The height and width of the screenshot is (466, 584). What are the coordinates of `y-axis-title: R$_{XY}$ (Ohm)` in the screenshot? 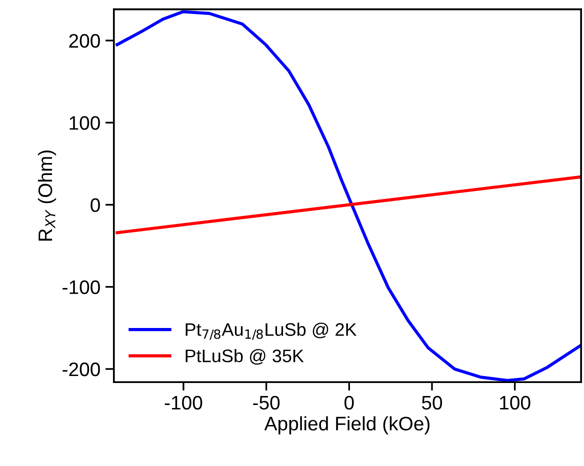 It's located at (47, 195).